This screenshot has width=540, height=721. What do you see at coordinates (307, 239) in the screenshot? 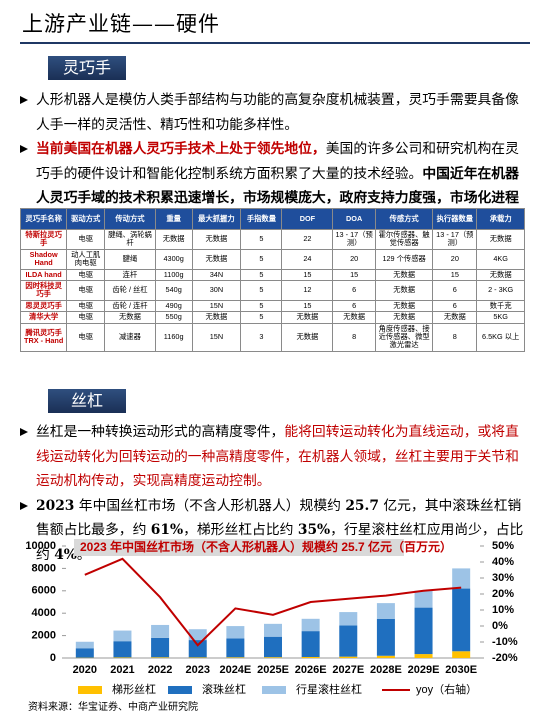
I see `table-cell: 22` at bounding box center [307, 239].